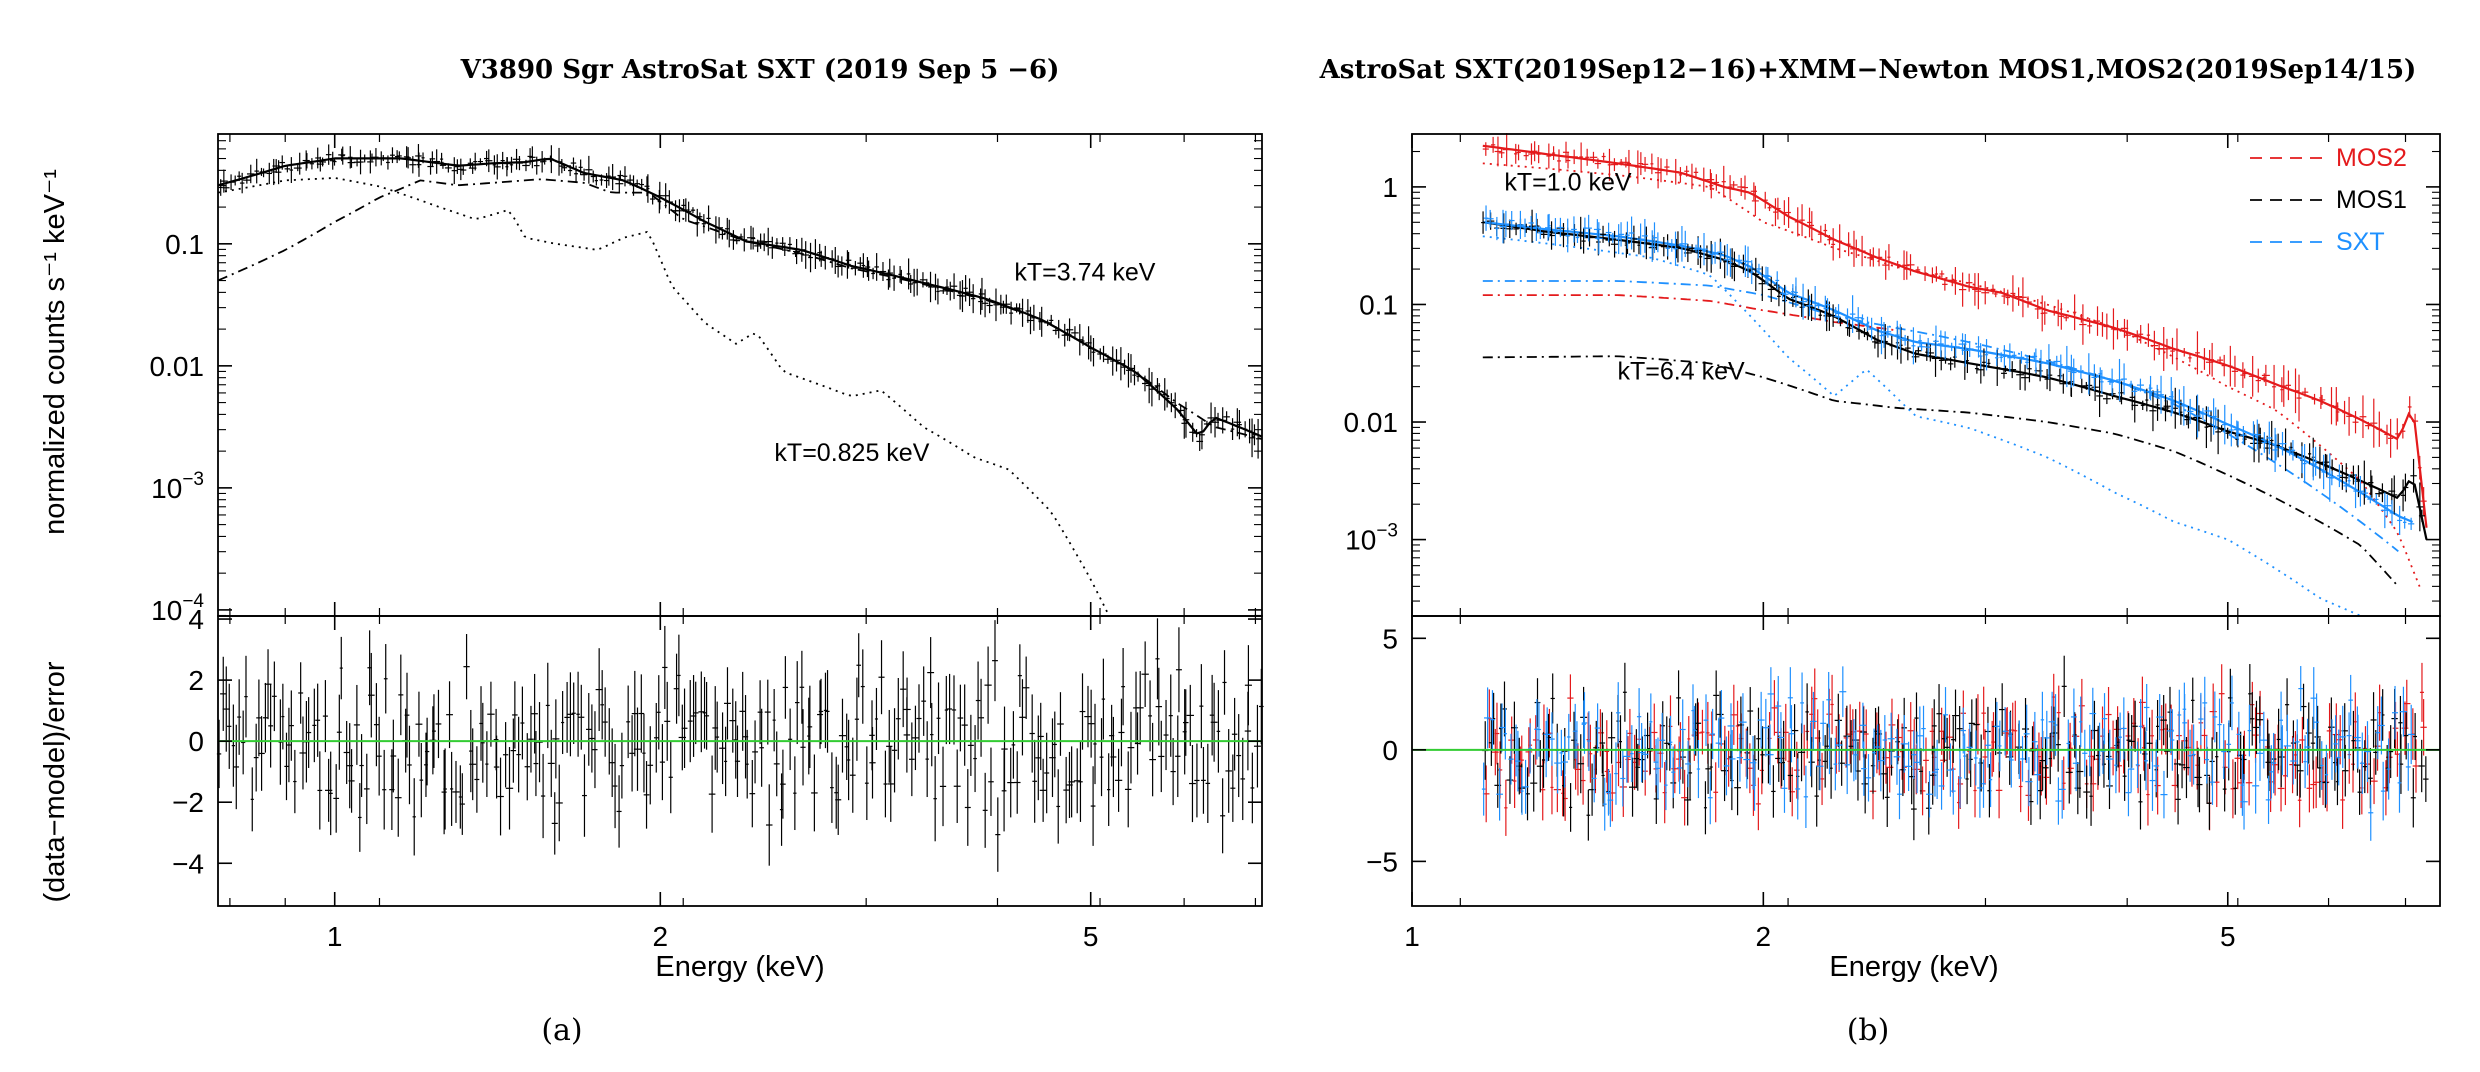  What do you see at coordinates (55, 781) in the screenshot?
I see `panel-a-ylabel-bottom: (data−model)/error` at bounding box center [55, 781].